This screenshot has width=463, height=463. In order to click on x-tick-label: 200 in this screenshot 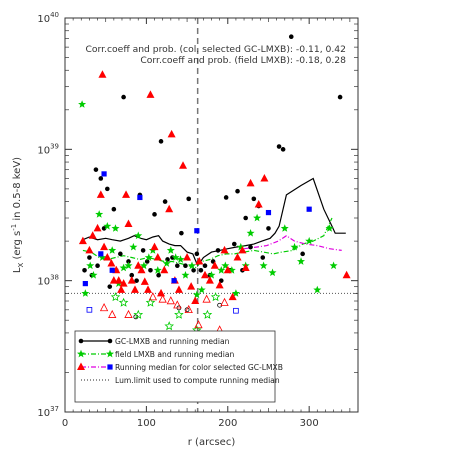, I will do `click(227, 423)`.